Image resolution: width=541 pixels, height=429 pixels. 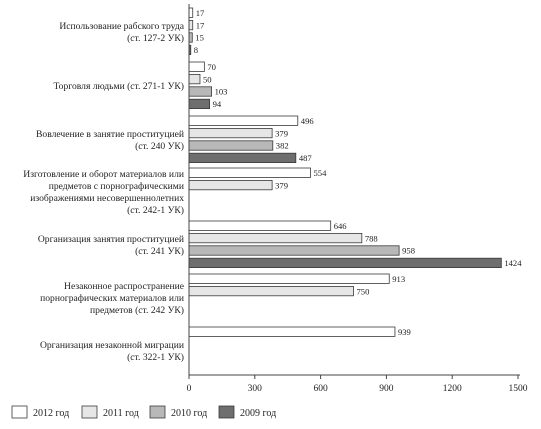 I want to click on category-label-line: Незаконное распространение, so click(x=124, y=286).